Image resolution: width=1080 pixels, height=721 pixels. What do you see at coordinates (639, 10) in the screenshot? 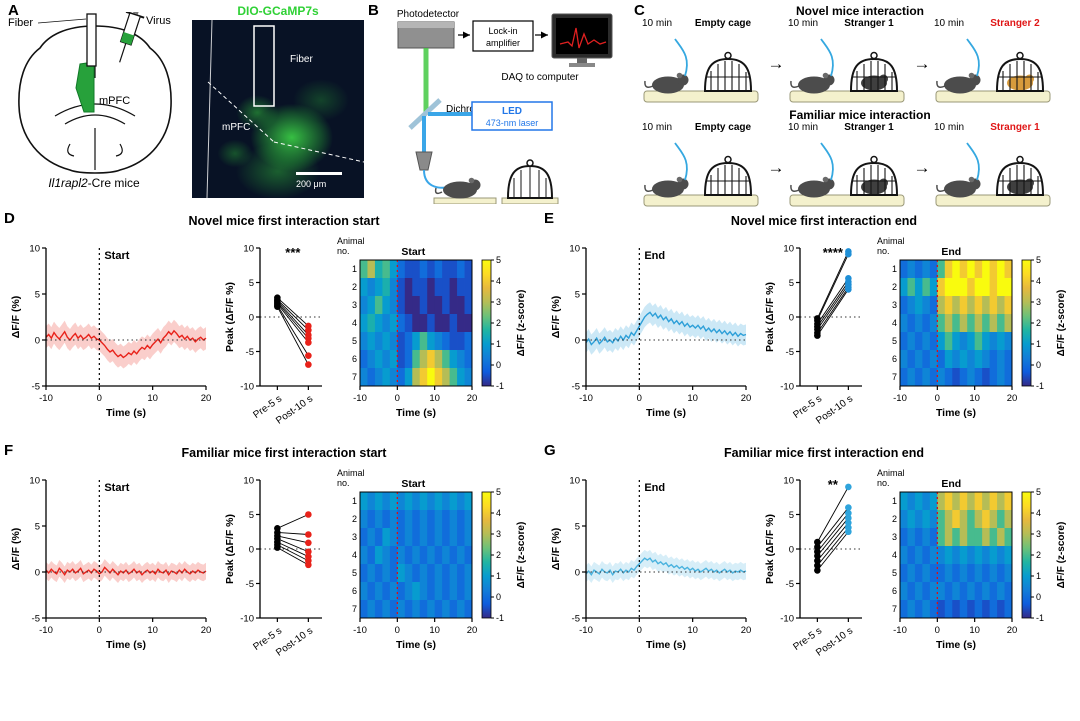
I see `panel-letter-c: C` at bounding box center [639, 10].